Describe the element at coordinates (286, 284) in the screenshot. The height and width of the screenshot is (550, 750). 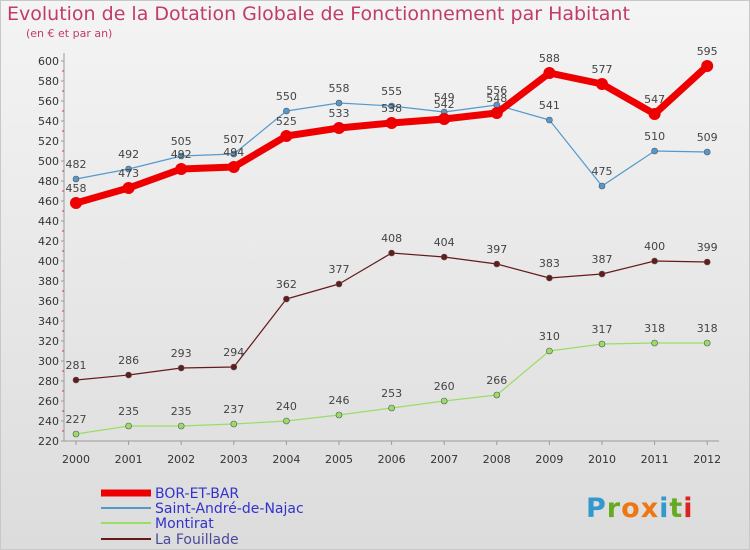
I see `data-label-la-fouillade: 362` at that location.